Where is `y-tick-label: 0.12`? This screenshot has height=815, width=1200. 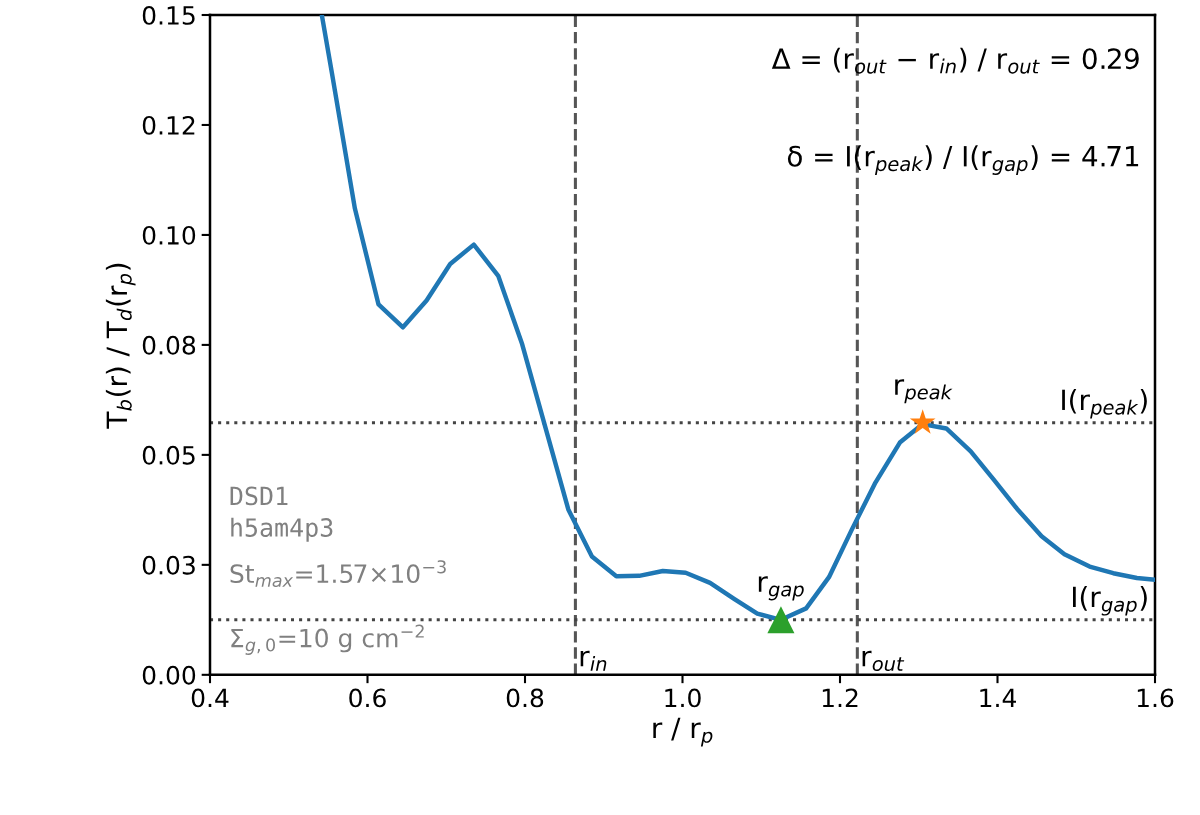
y-tick-label: 0.12 is located at coordinates (168, 125).